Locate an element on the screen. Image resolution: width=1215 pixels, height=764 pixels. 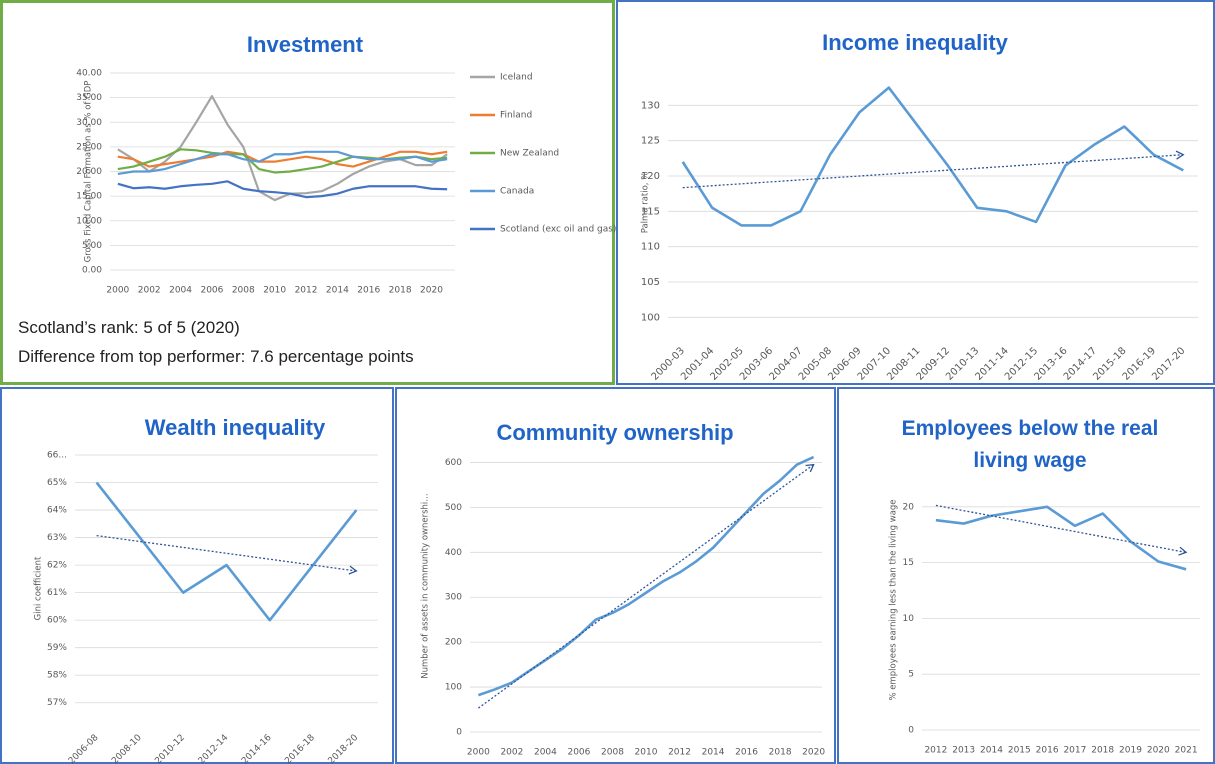
y-tick-label: 115 is located at coordinates (650, 211).